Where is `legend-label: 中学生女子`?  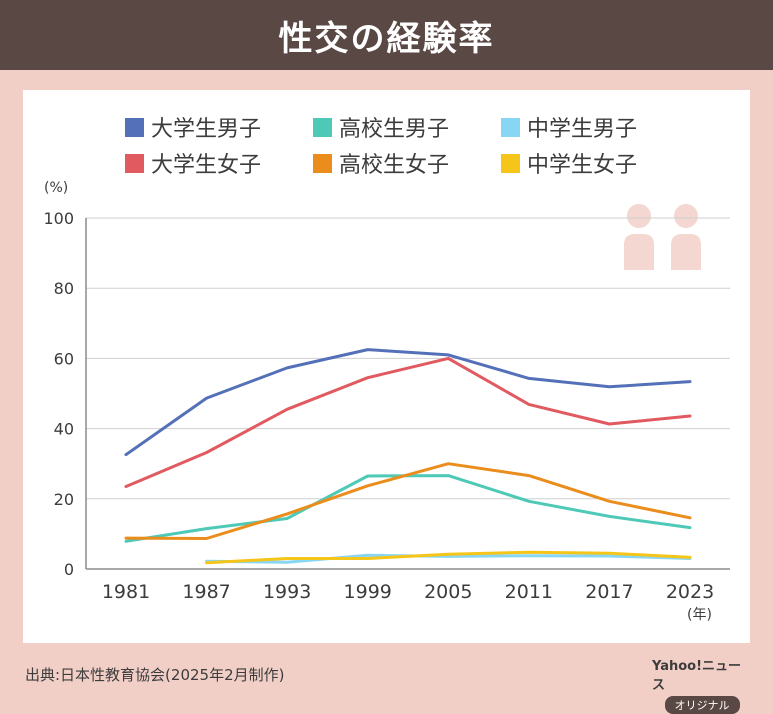 legend-label: 中学生女子 is located at coordinates (582, 165).